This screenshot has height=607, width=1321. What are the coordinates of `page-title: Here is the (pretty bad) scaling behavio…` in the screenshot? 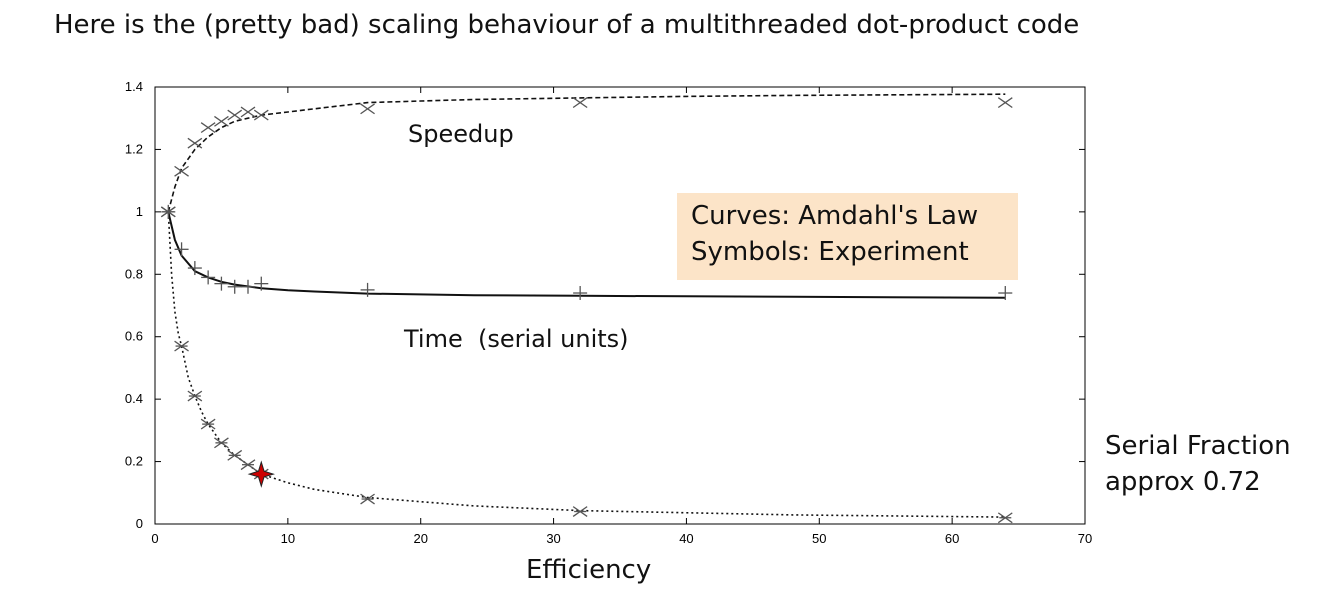 It's located at (567, 25).